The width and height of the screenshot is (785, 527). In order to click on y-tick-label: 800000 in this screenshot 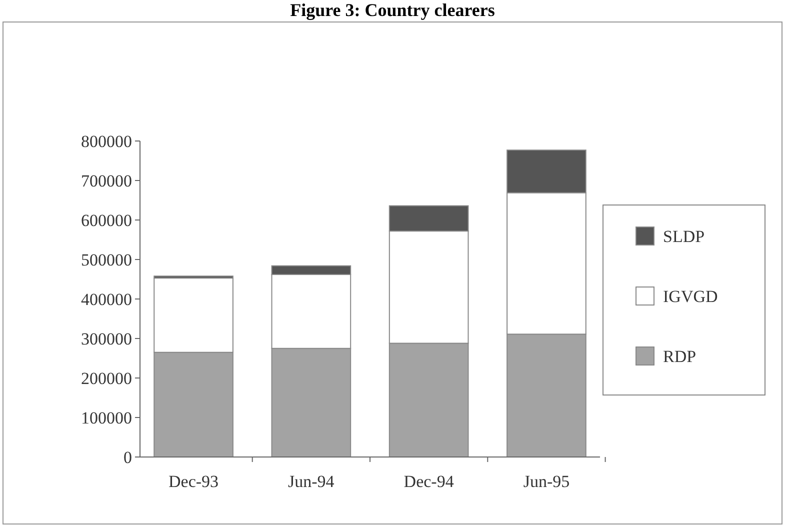, I will do `click(106, 141)`.